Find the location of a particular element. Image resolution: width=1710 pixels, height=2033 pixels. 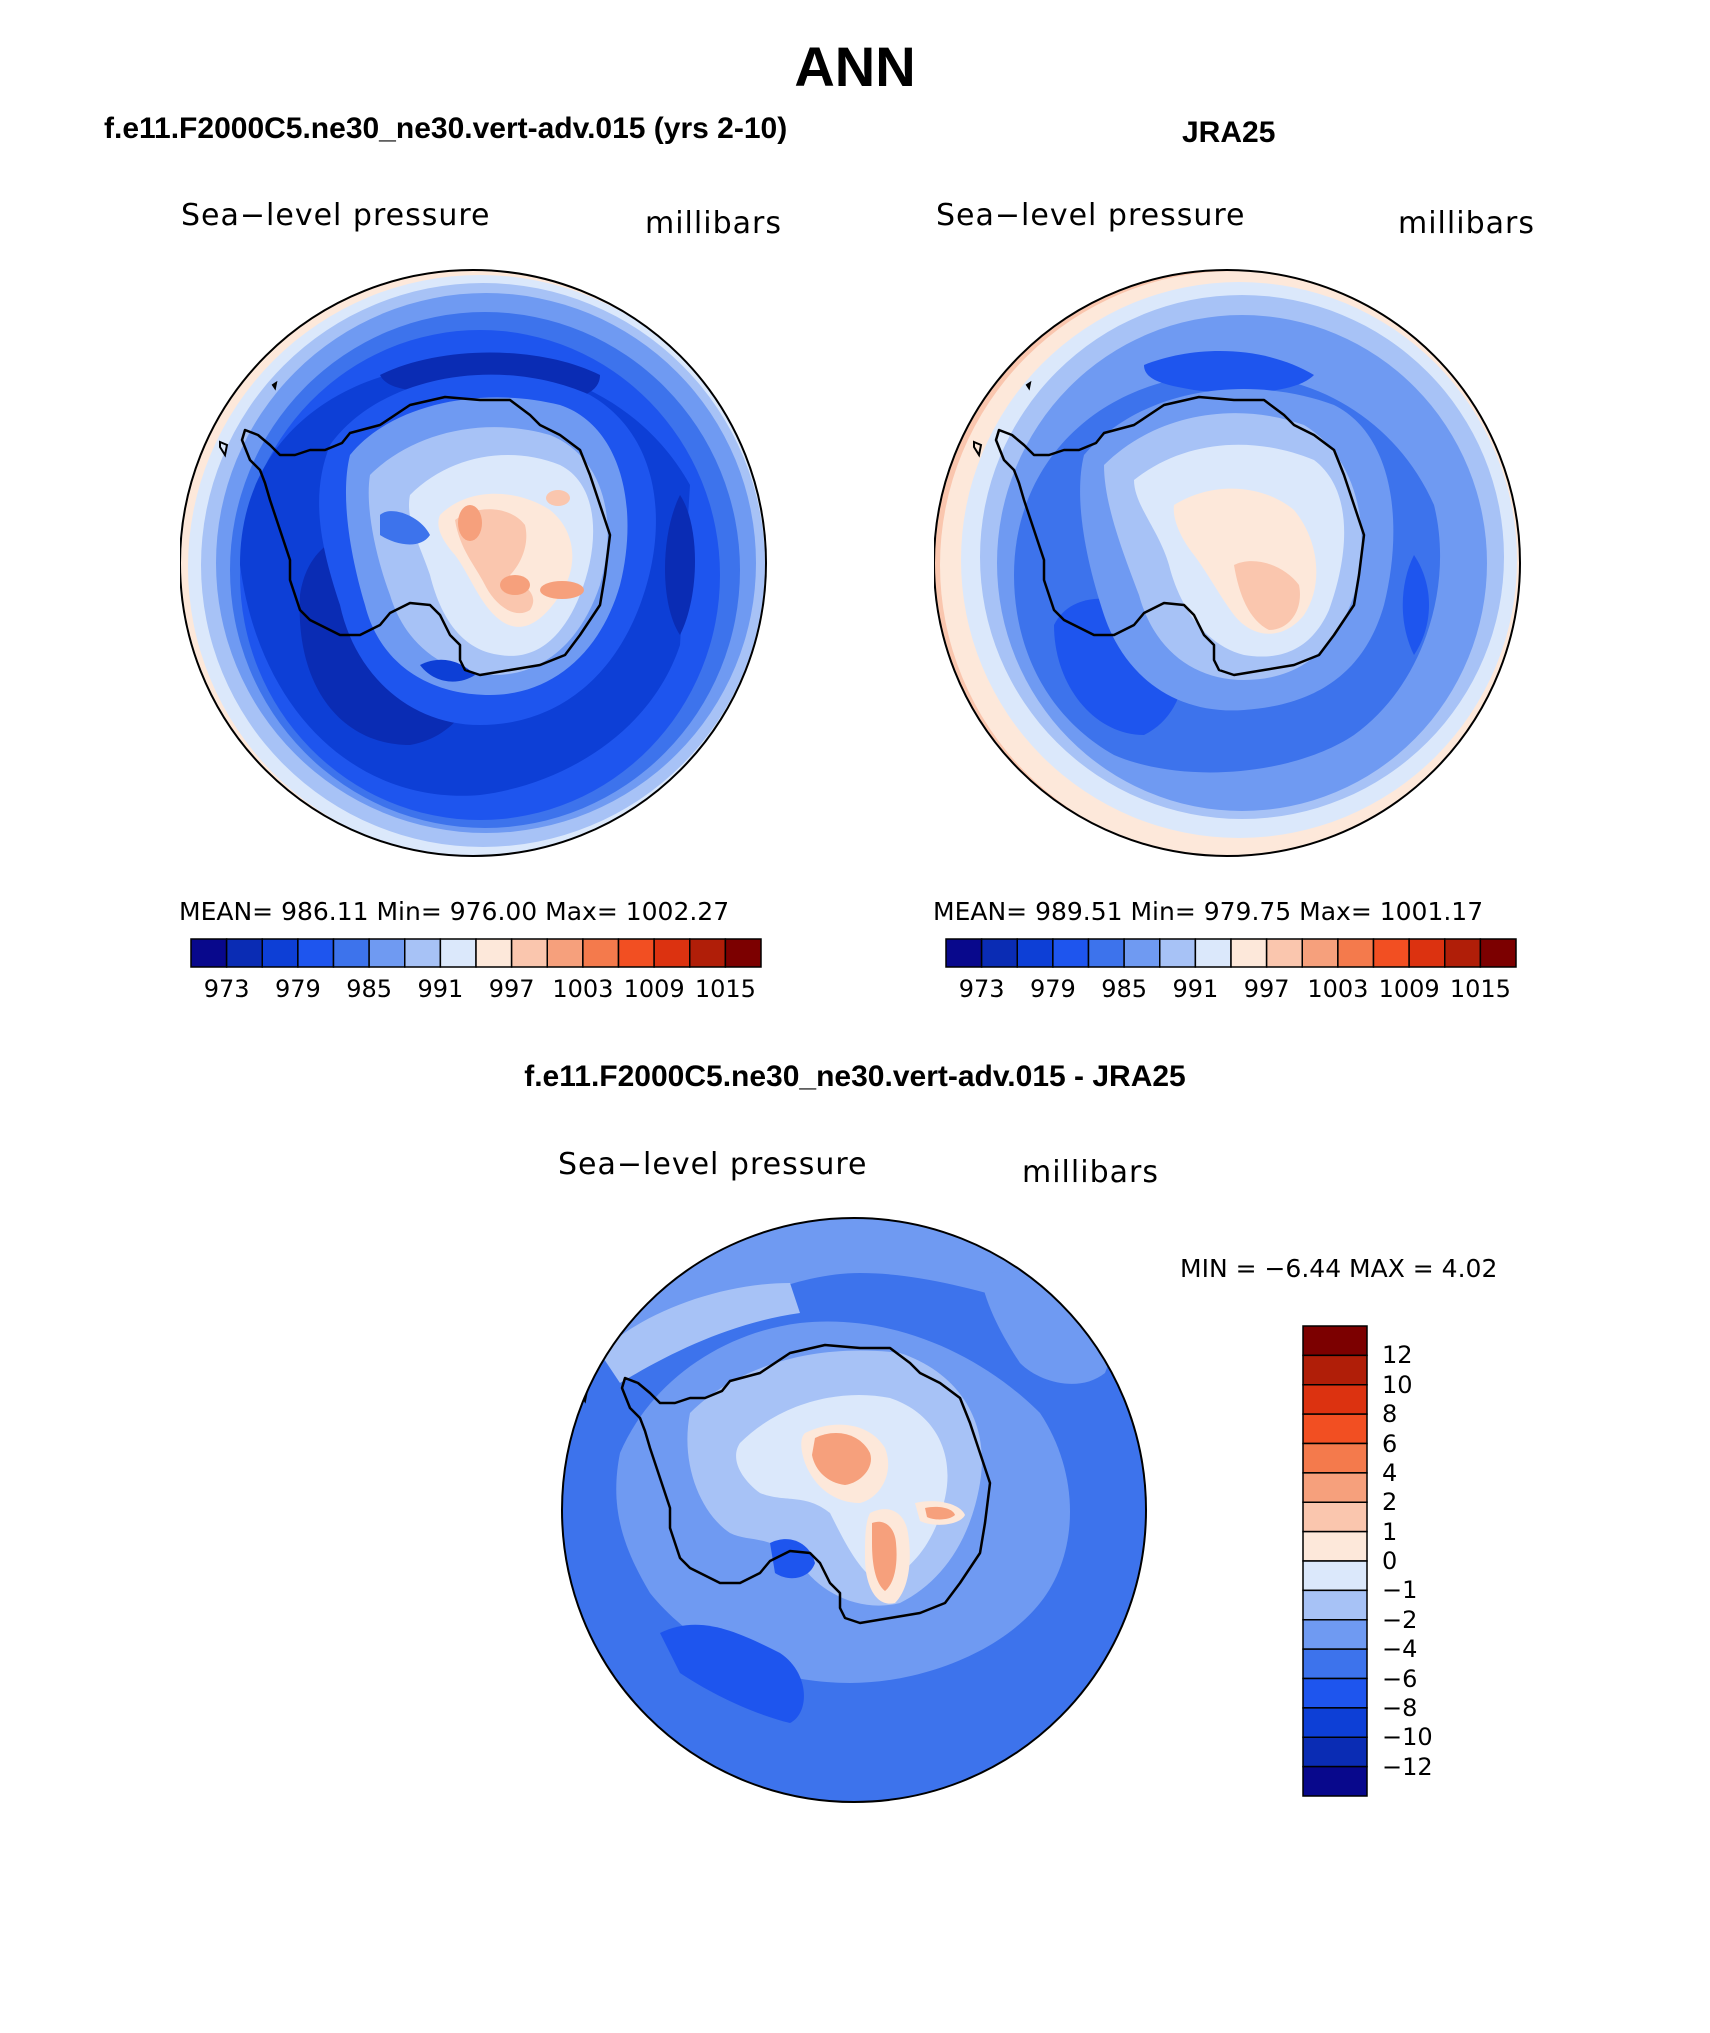

obs-colorbar-labels: 973 979 985 991 997 1003 1009 1015 is located at coordinates (1231, 990).